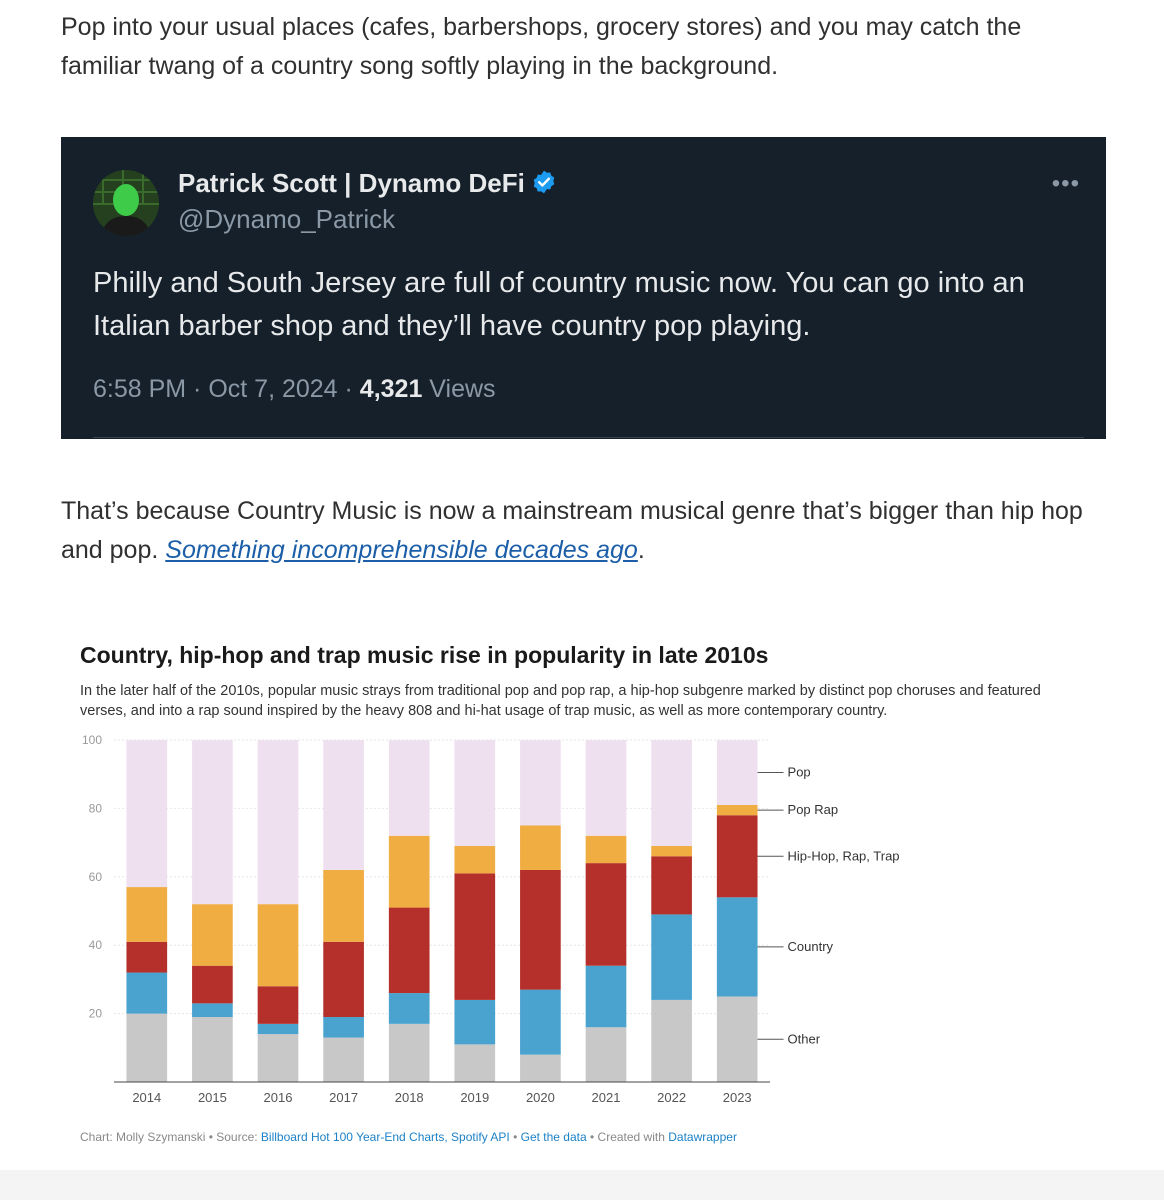  What do you see at coordinates (459, 389) in the screenshot?
I see `tweet-views-label: Views` at bounding box center [459, 389].